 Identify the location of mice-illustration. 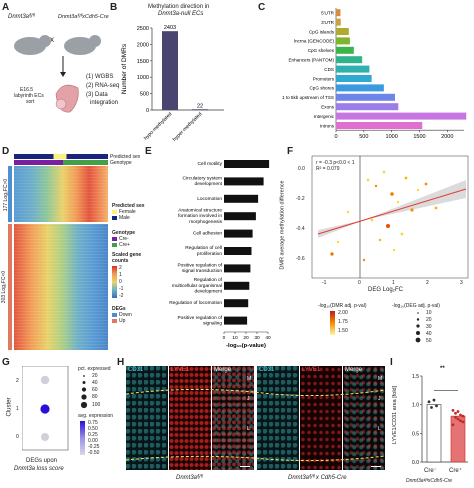
(57, 74).